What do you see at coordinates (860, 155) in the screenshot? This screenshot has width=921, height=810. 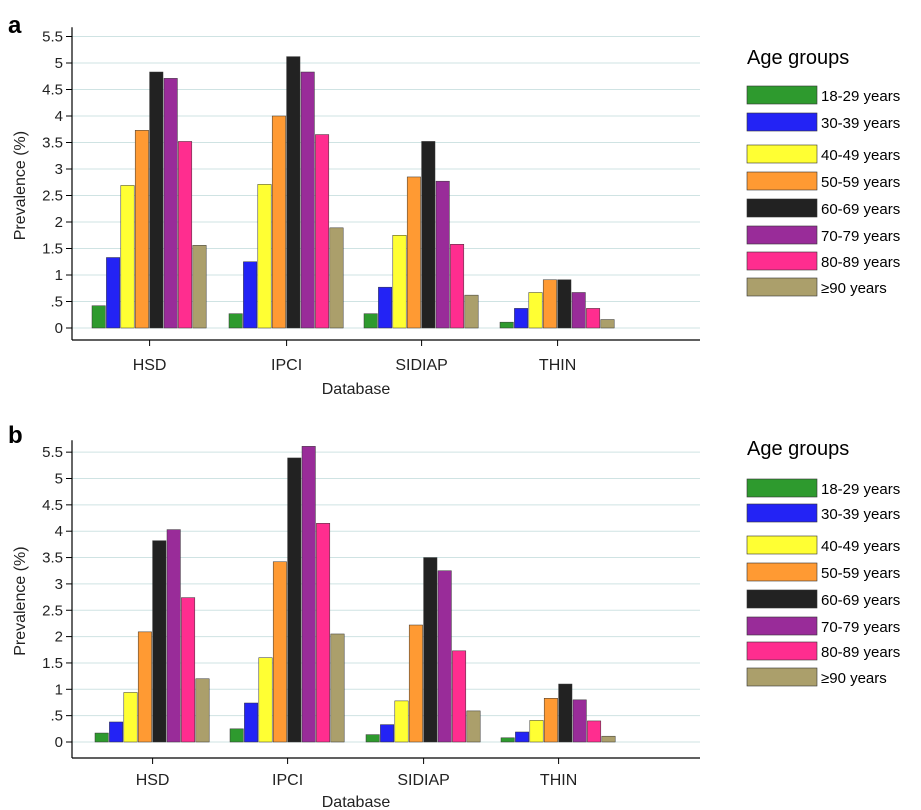 I see `legend-label: 40-49 years` at bounding box center [860, 155].